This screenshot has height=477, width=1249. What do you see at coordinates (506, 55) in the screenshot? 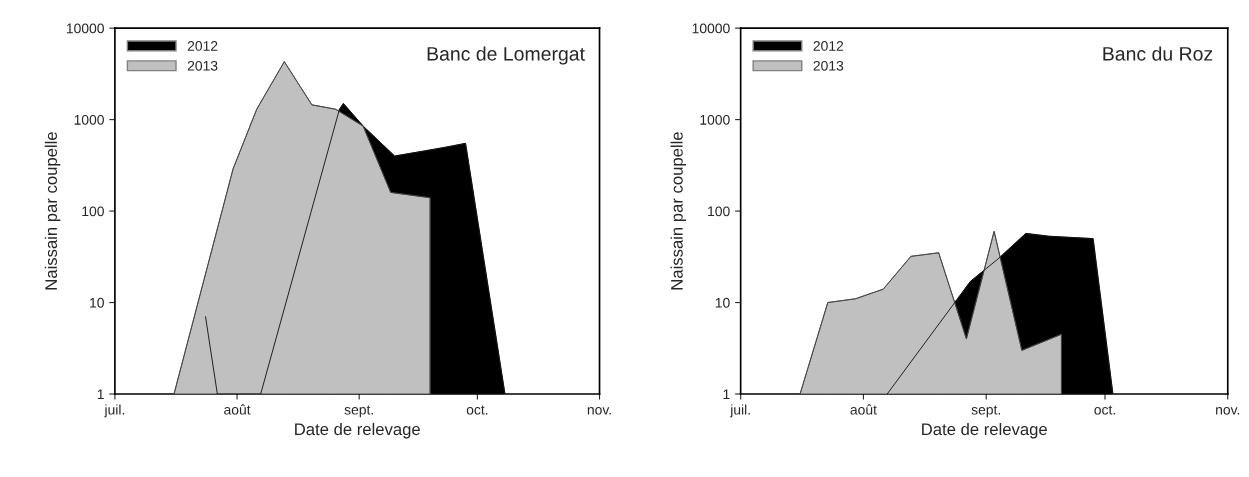
I see `text: Banc de Lomergat` at bounding box center [506, 55].